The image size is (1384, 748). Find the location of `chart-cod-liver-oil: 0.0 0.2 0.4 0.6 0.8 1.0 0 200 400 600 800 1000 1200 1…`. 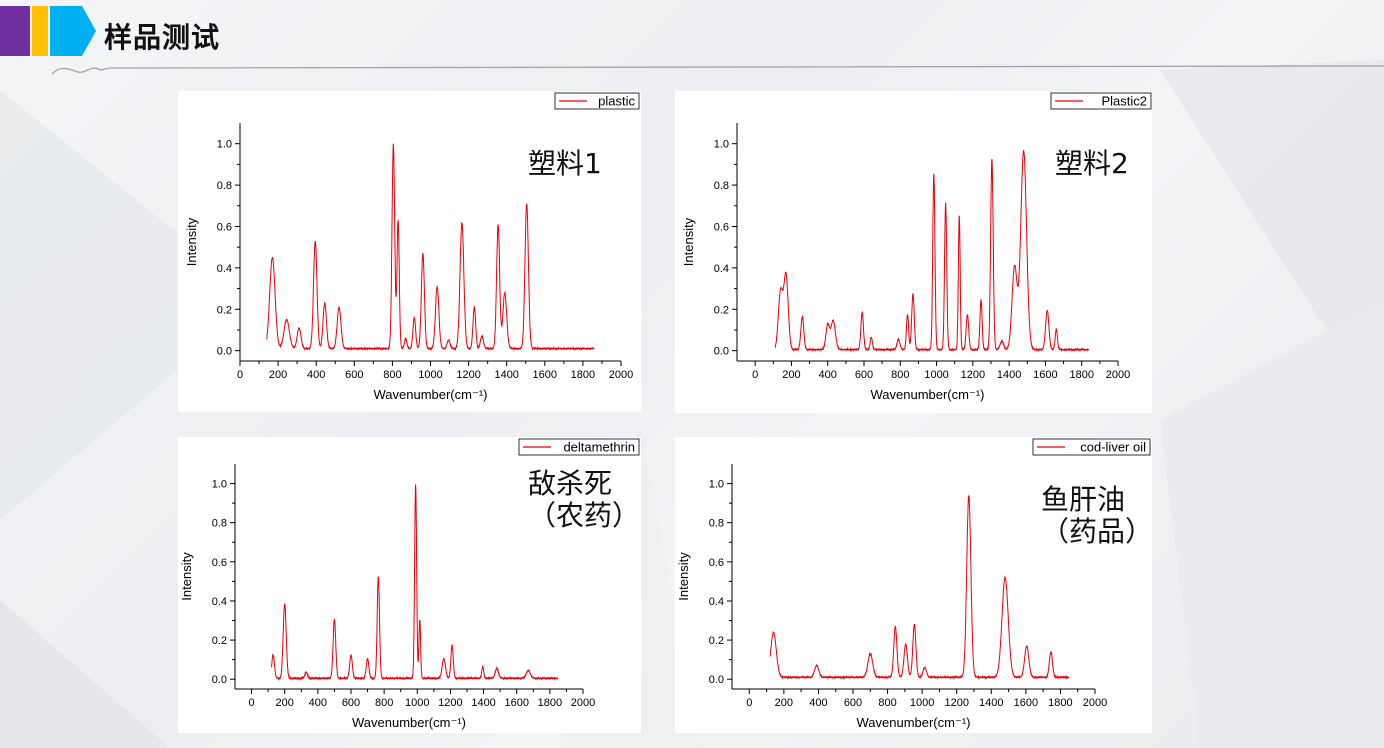

chart-cod-liver-oil: 0.0 0.2 0.4 0.6 0.8 1.0 0 200 400 600 800 1000 1200 1… is located at coordinates (914, 584).